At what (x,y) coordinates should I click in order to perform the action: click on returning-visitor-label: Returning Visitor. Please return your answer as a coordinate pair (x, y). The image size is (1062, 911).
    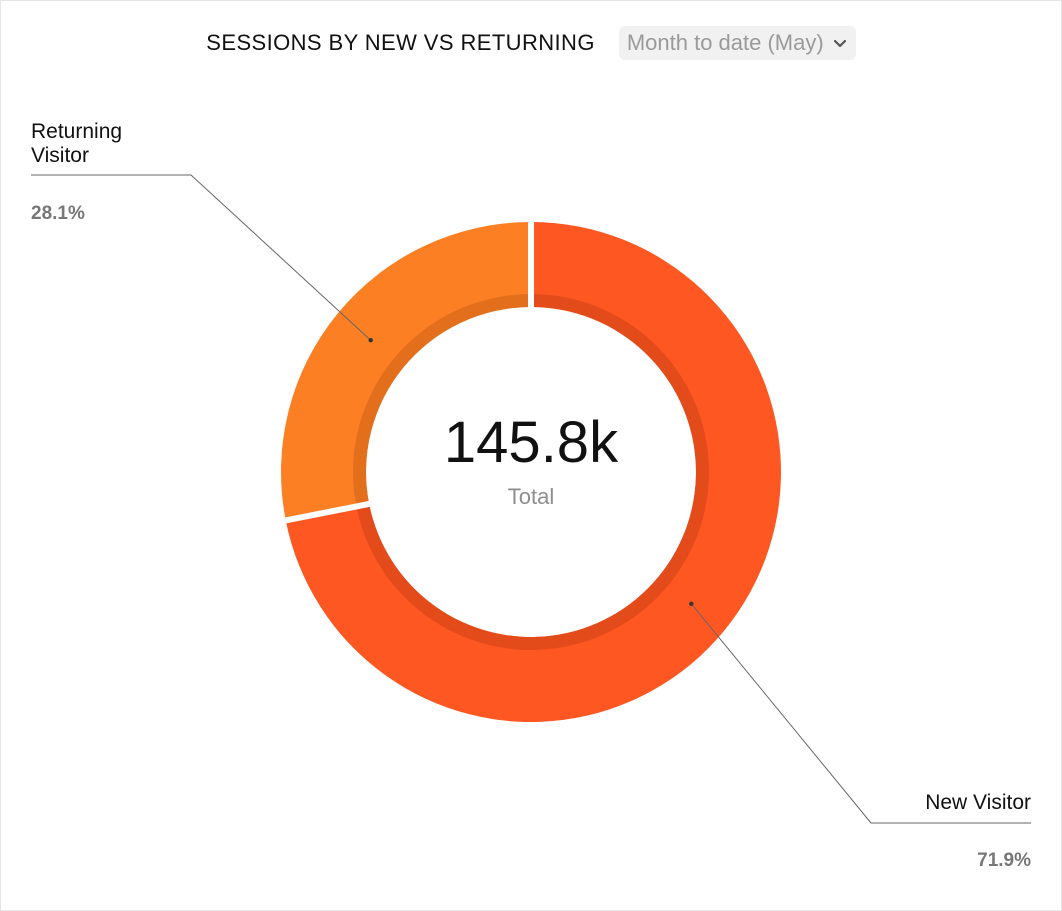
    Looking at the image, I should click on (77, 143).